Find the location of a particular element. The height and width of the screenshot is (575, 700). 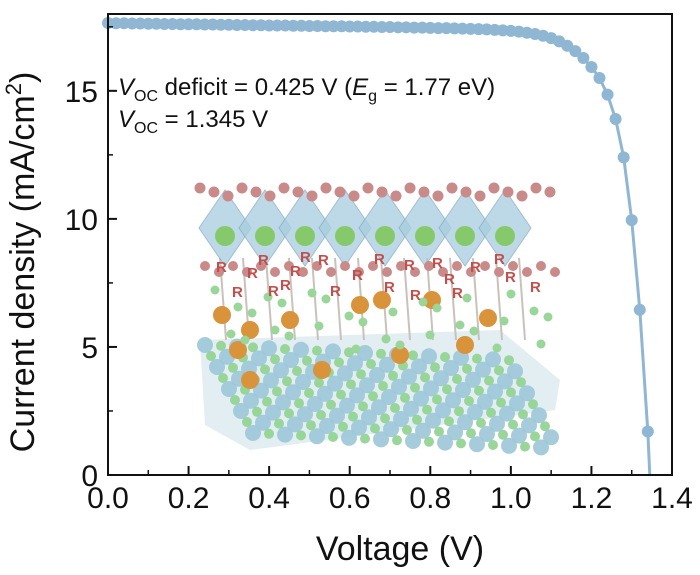

x-tick-label: 0.4 is located at coordinates (269, 498).